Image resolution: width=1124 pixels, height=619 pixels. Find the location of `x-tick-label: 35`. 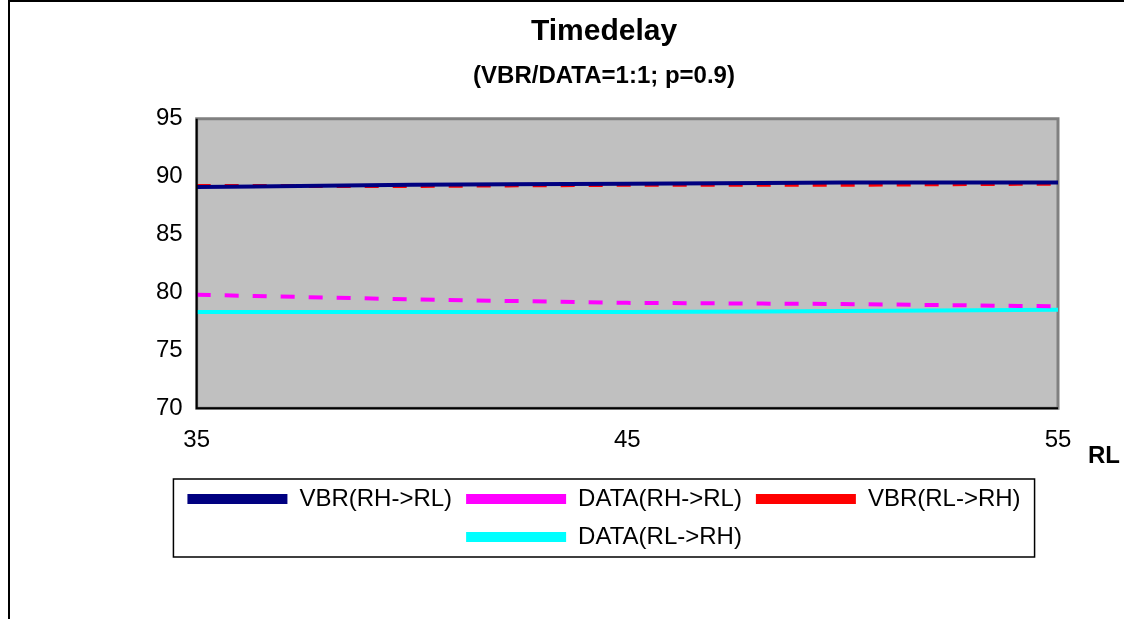

x-tick-label: 35 is located at coordinates (197, 439).